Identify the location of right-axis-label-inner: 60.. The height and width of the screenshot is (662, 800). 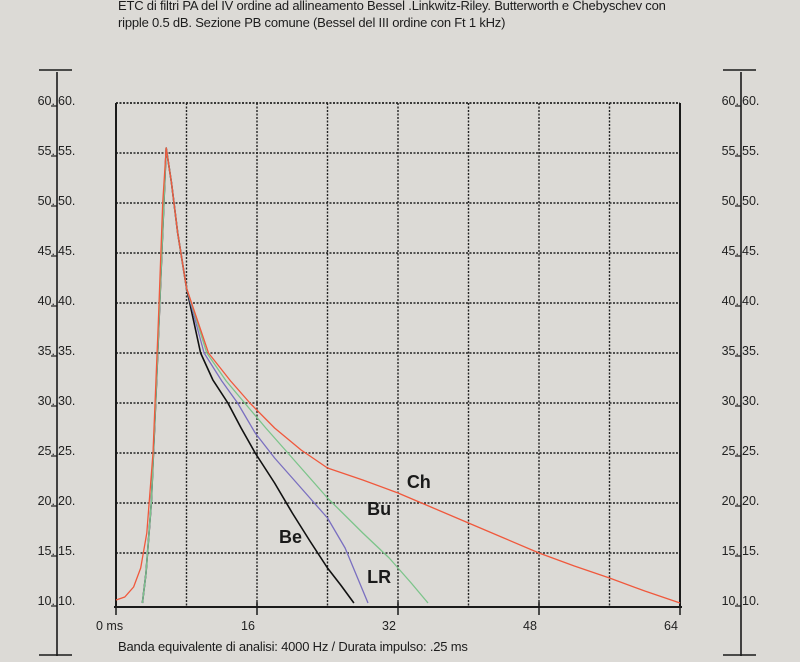
(750, 101).